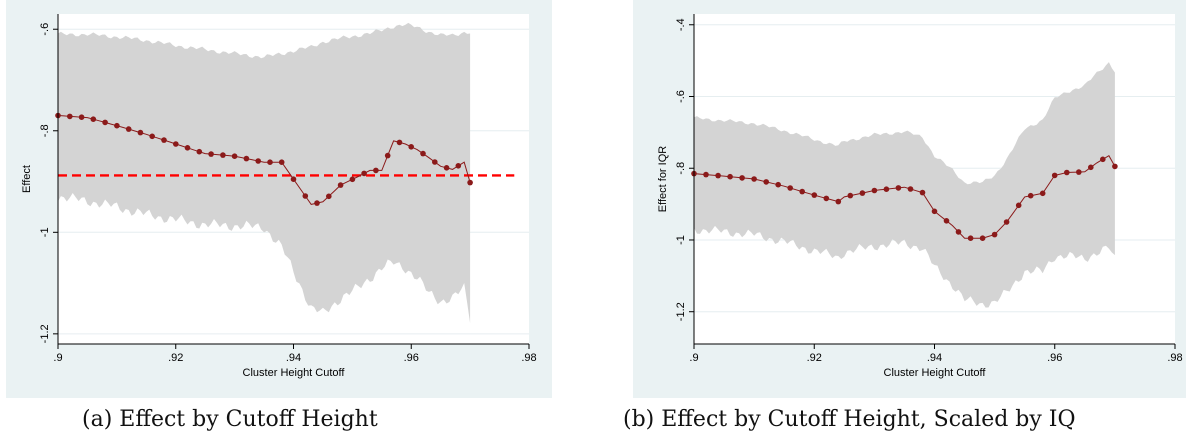 The width and height of the screenshot is (1186, 446). Describe the element at coordinates (230, 419) in the screenshot. I see `caption-a: (a) Effect by Cutoff Height` at that location.